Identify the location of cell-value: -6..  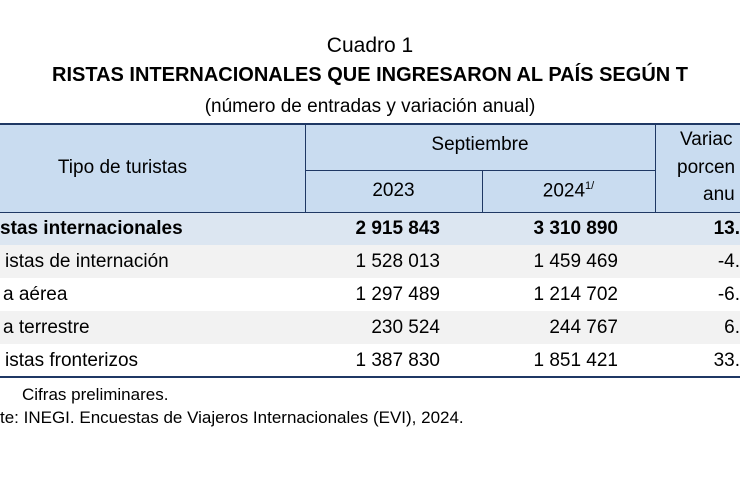
(728, 294).